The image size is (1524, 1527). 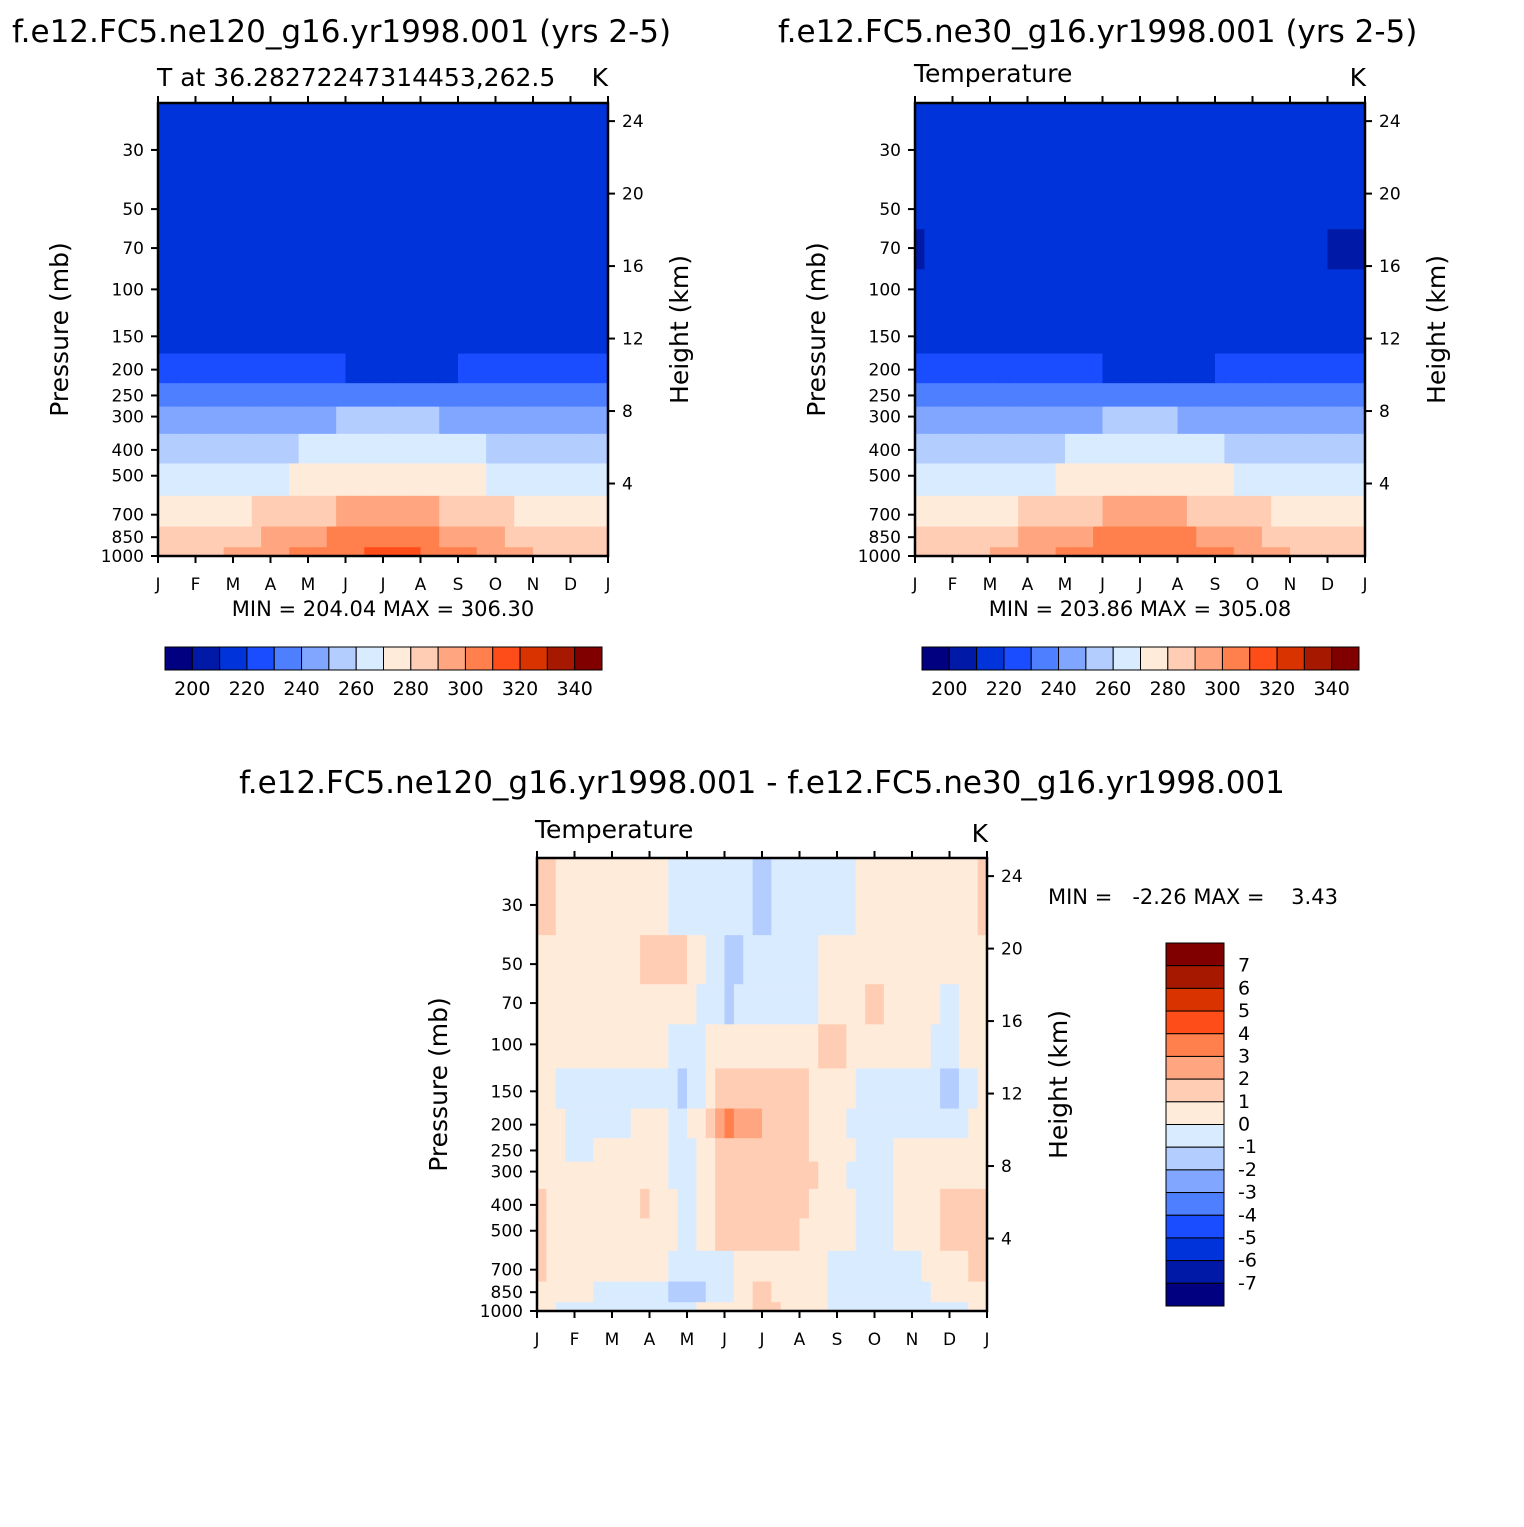 What do you see at coordinates (575, 1340) in the screenshot?
I see `x-tick-label: F` at bounding box center [575, 1340].